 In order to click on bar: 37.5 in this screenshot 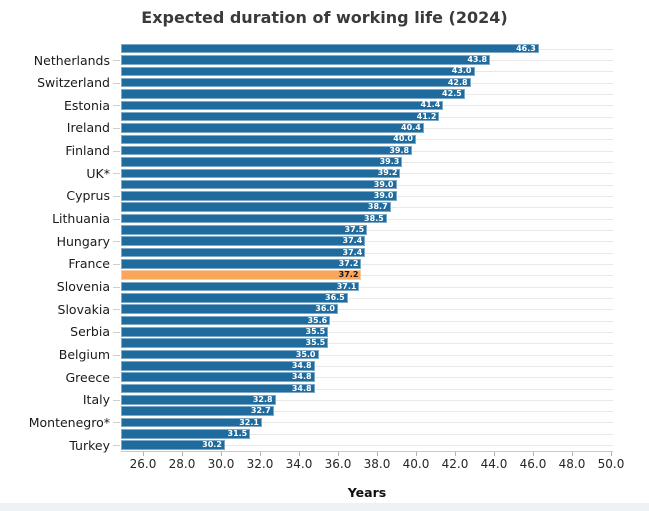, I will do `click(244, 229)`.